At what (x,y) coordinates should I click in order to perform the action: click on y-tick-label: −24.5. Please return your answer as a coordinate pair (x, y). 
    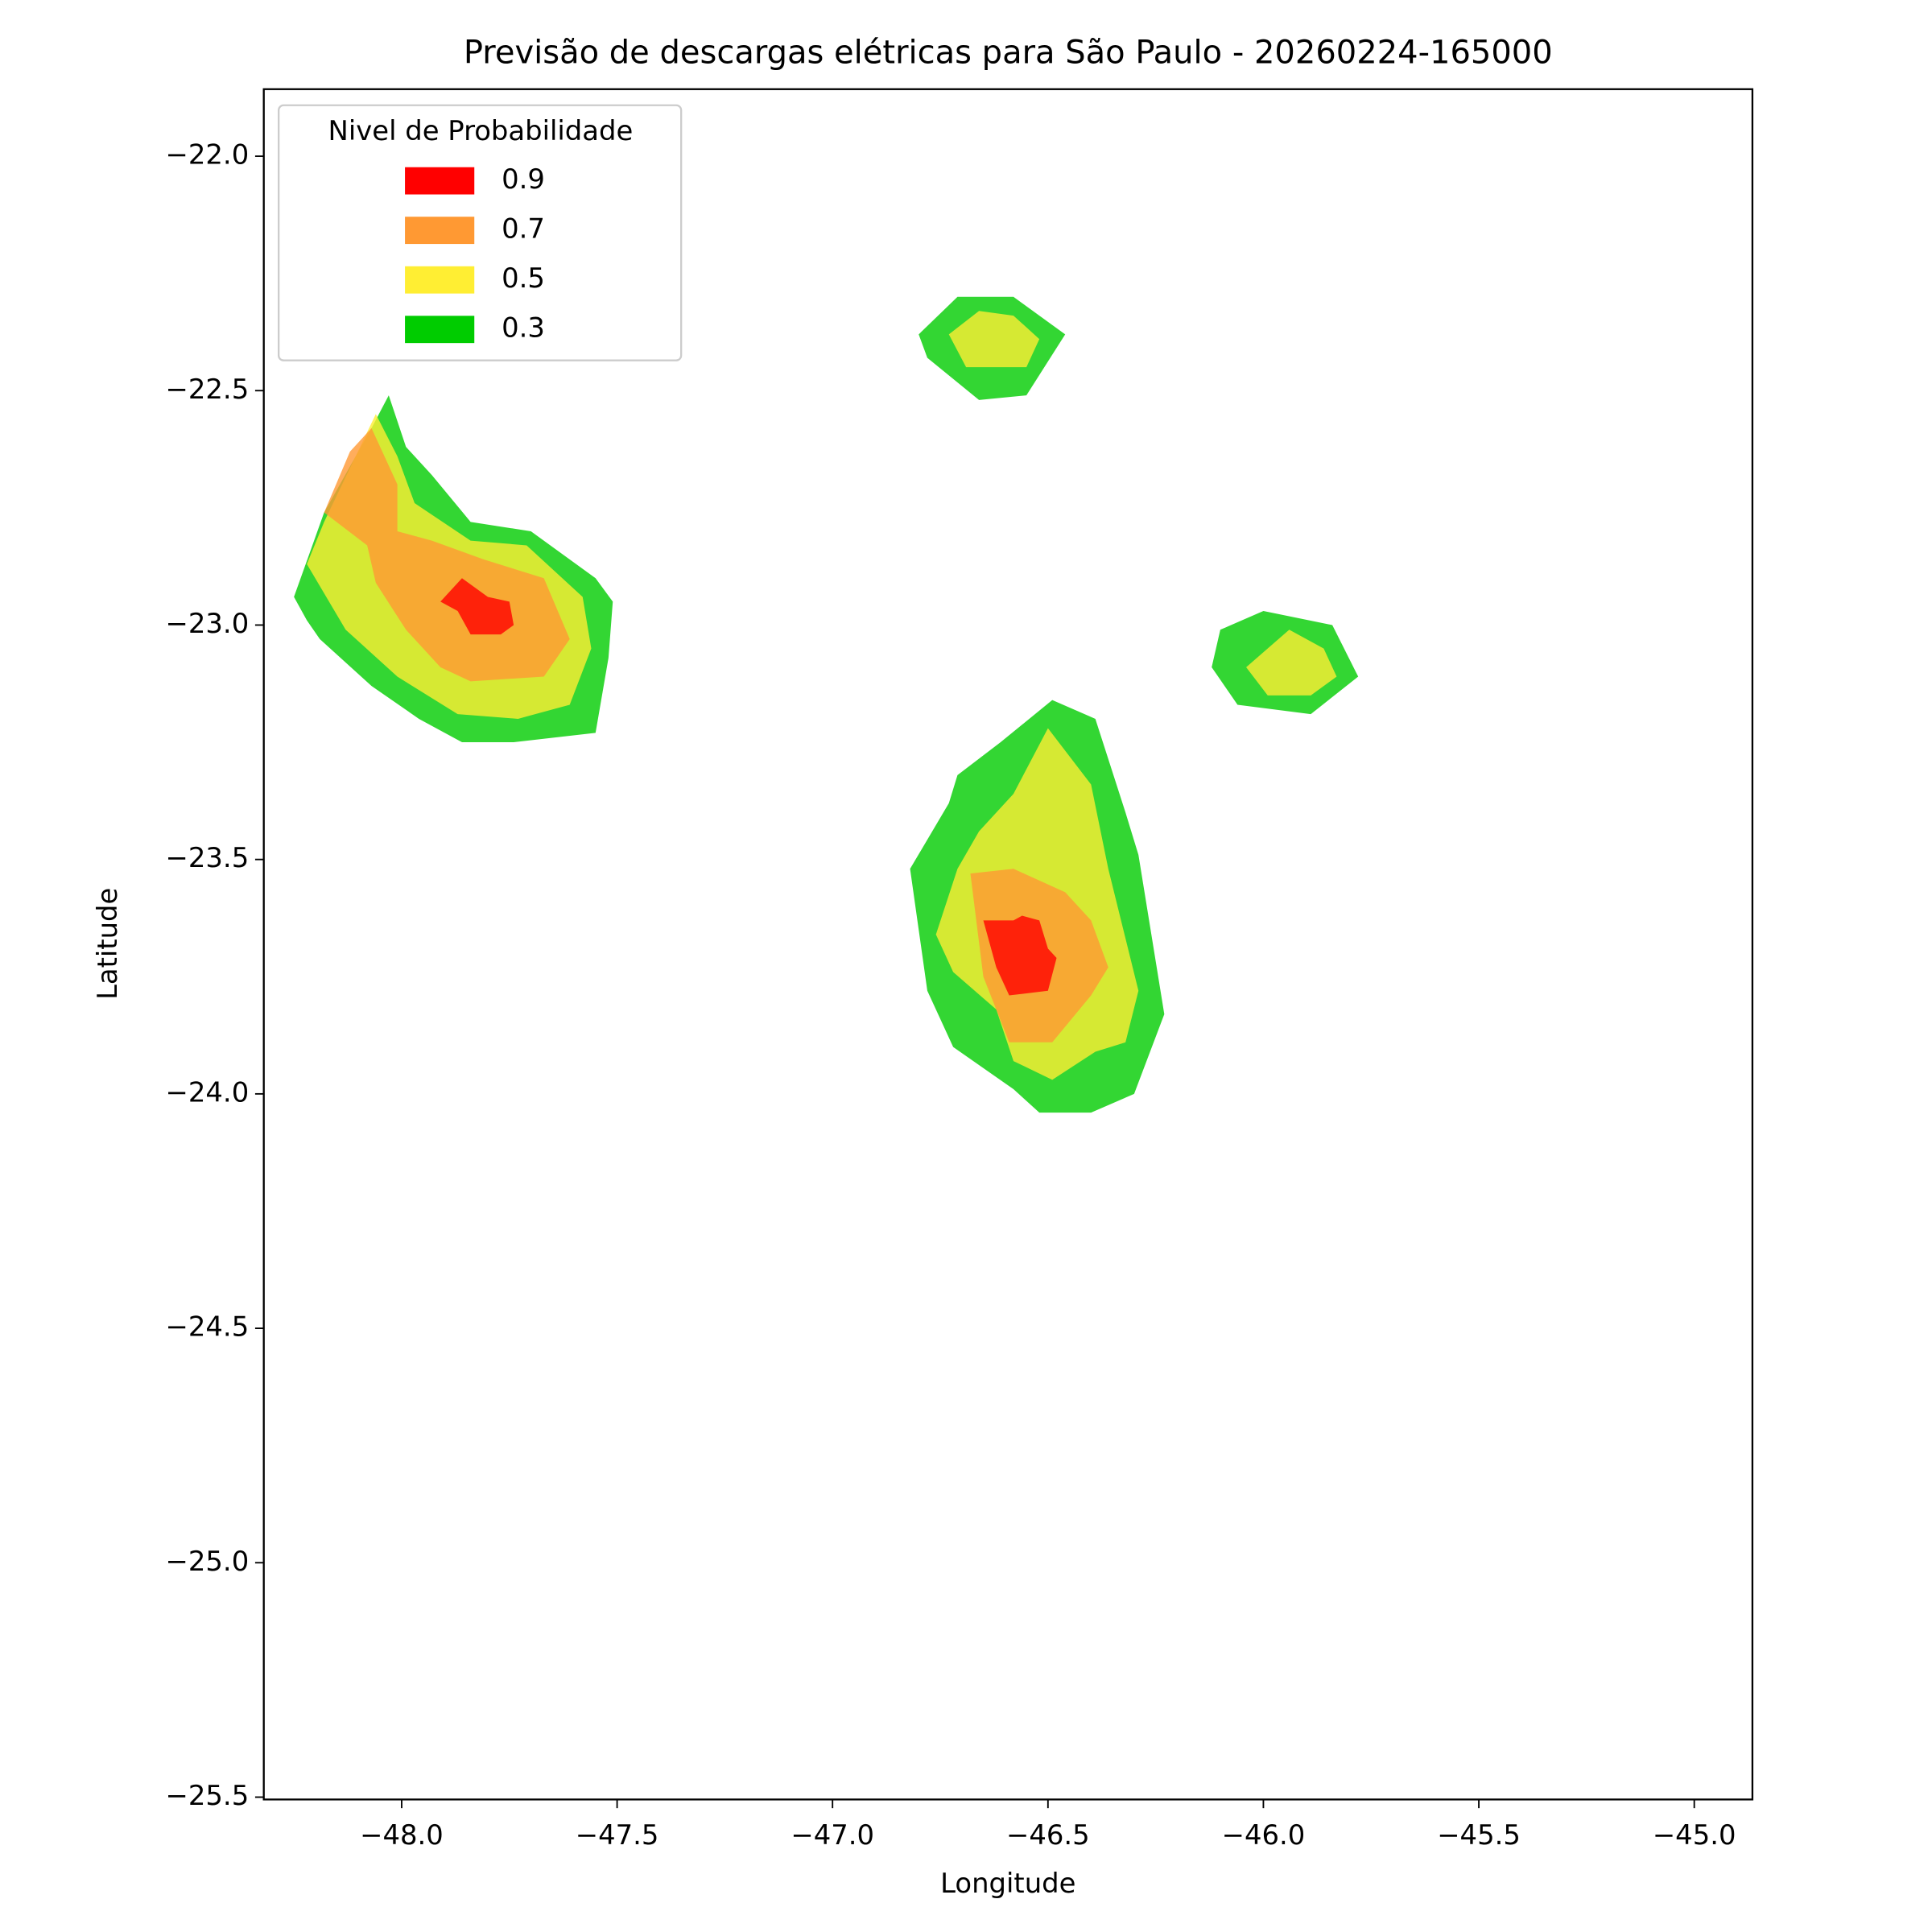
    Looking at the image, I should click on (208, 1327).